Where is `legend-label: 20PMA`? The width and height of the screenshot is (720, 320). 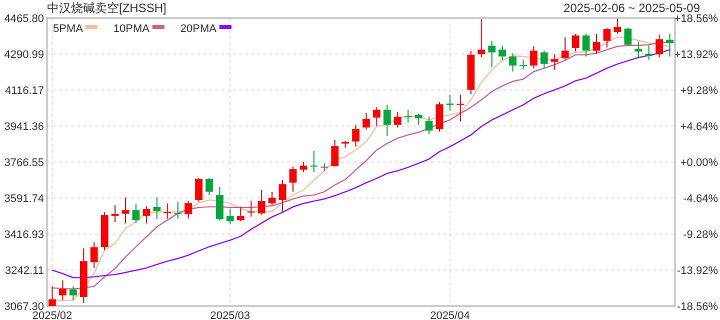
legend-label: 20PMA is located at coordinates (199, 29).